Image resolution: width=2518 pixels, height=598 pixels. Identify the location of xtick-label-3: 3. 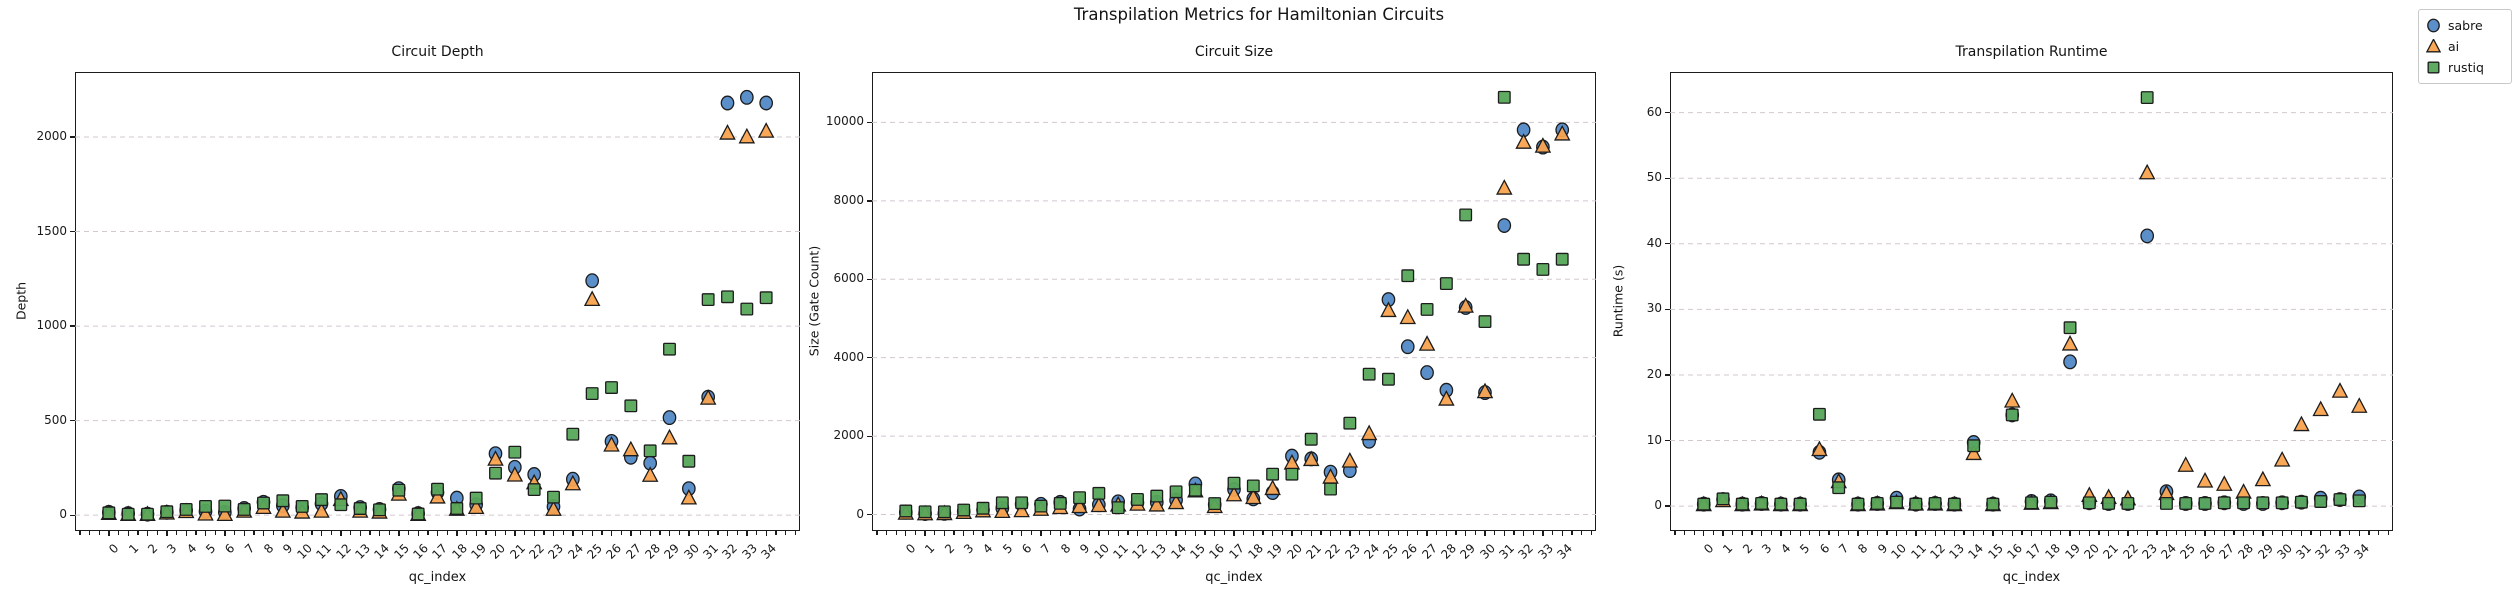
(172, 549).